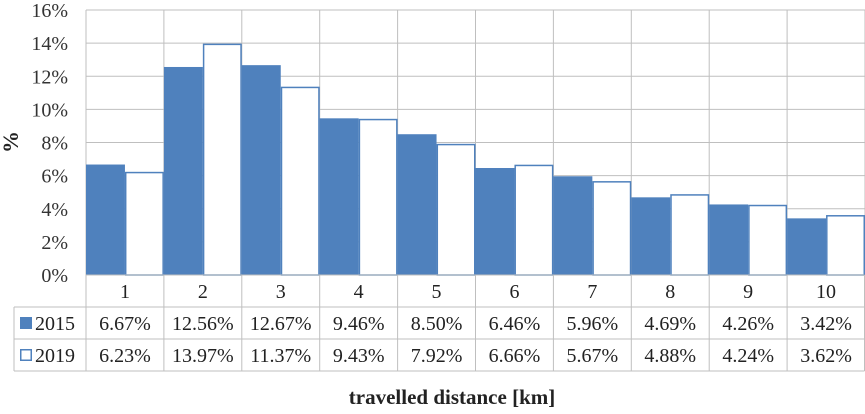  Describe the element at coordinates (593, 356) in the screenshot. I see `data-label-2019: 5.67%` at that location.